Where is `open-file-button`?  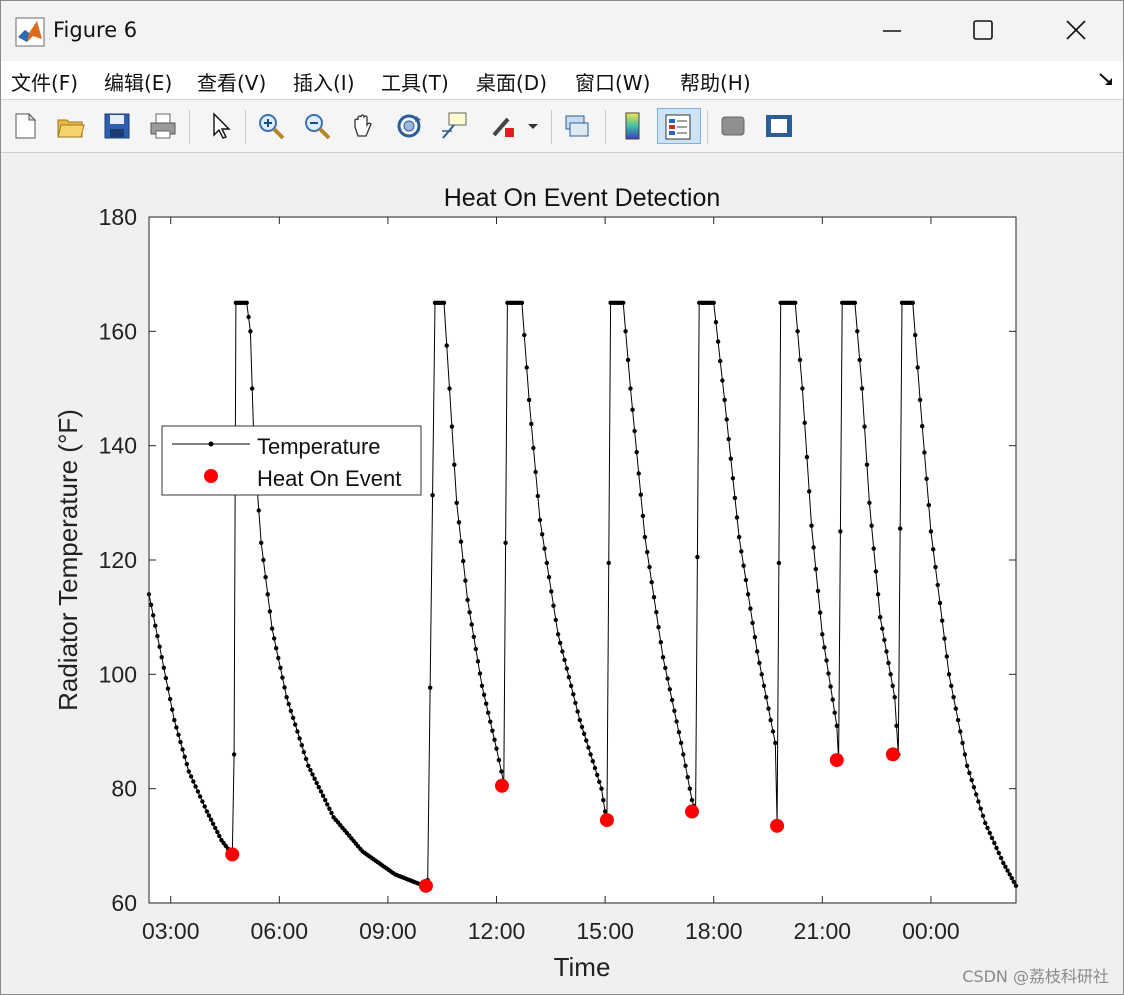 open-file-button is located at coordinates (71, 126).